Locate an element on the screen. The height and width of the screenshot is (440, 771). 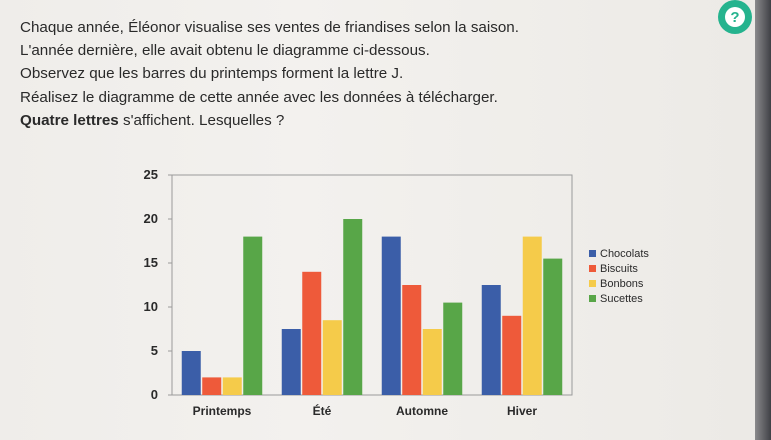
question-line: Quatre lettres s'affichent. Lesquelles ? is located at coordinates (300, 120).